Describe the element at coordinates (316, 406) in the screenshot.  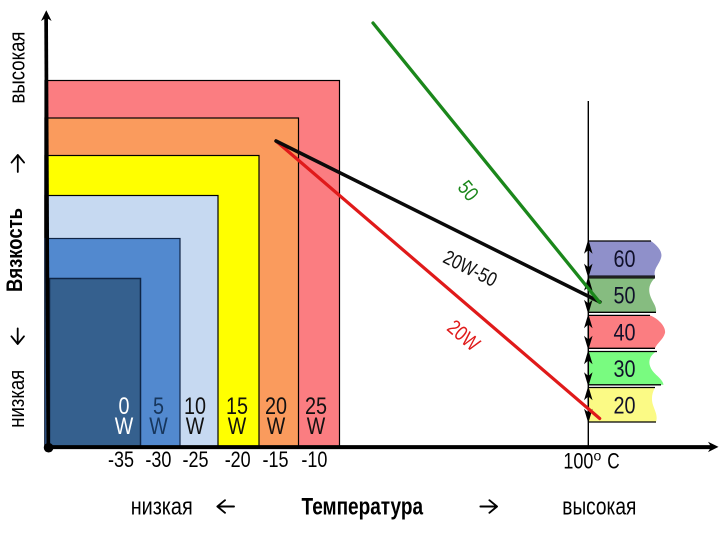
I see `svg-text: 25` at that location.